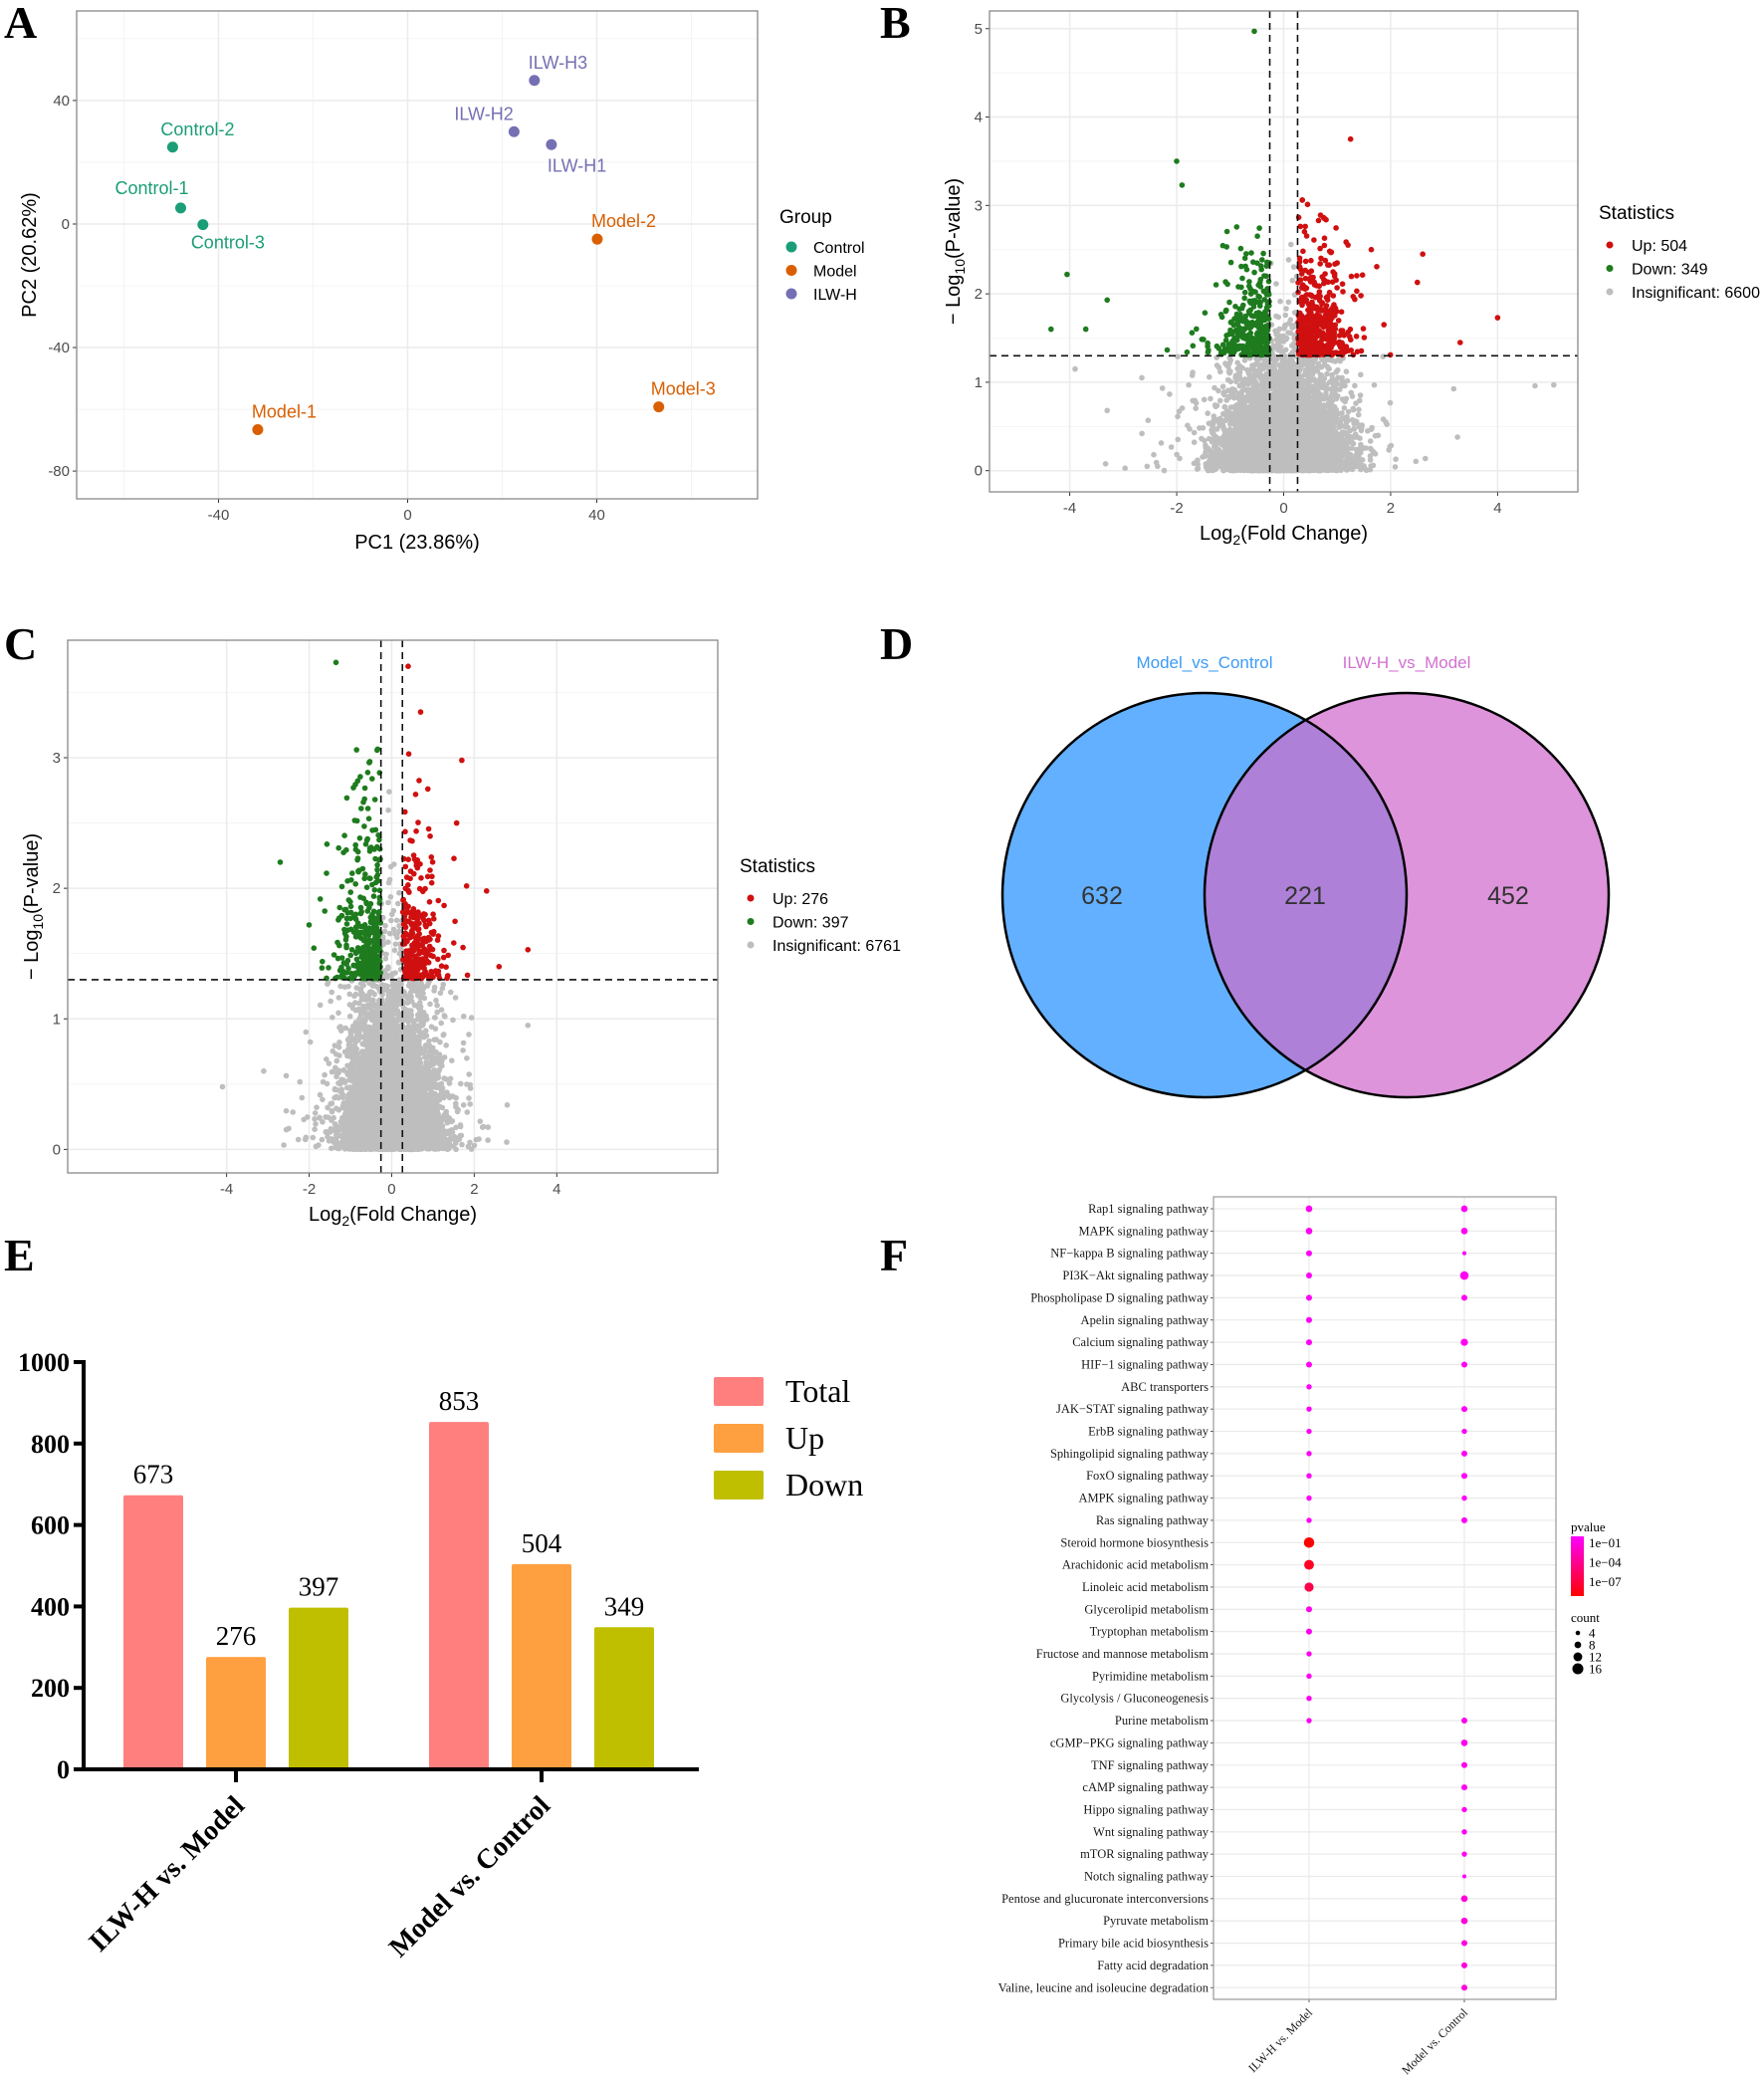 This screenshot has width=1764, height=2079. What do you see at coordinates (59, 471) in the screenshot?
I see `y-tick-label: -80` at bounding box center [59, 471].